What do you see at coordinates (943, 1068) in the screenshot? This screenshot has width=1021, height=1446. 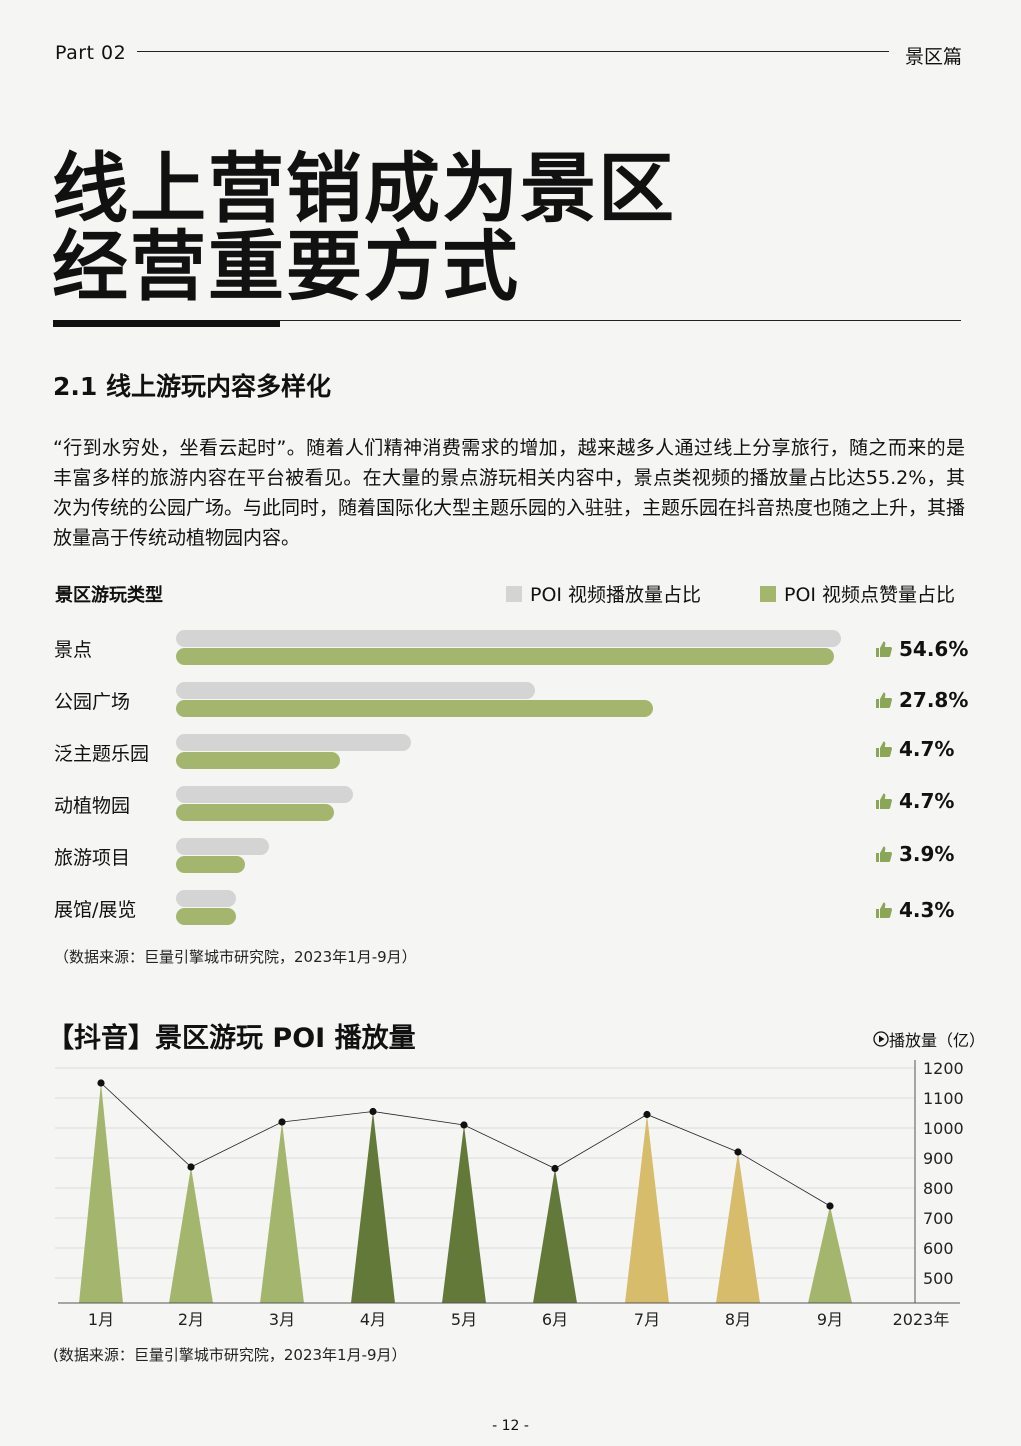 I see `y-tick-label: 1200` at bounding box center [943, 1068].